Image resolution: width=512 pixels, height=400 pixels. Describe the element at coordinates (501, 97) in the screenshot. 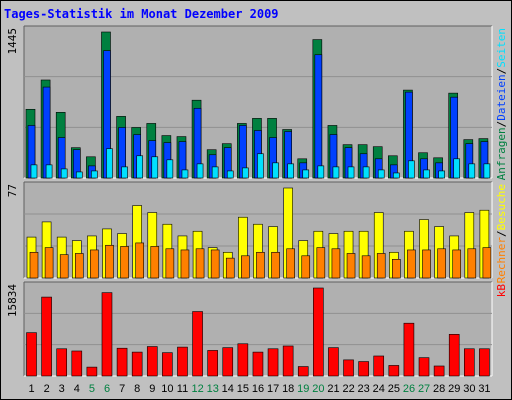

I see `legend-entry: Dateien` at that location.